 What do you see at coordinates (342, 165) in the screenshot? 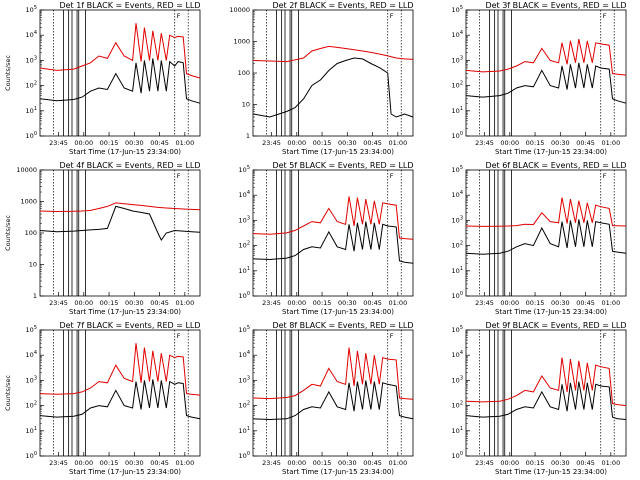
I see `chart-title: Det 5f BLACK = Events, RED = LLD` at bounding box center [342, 165].